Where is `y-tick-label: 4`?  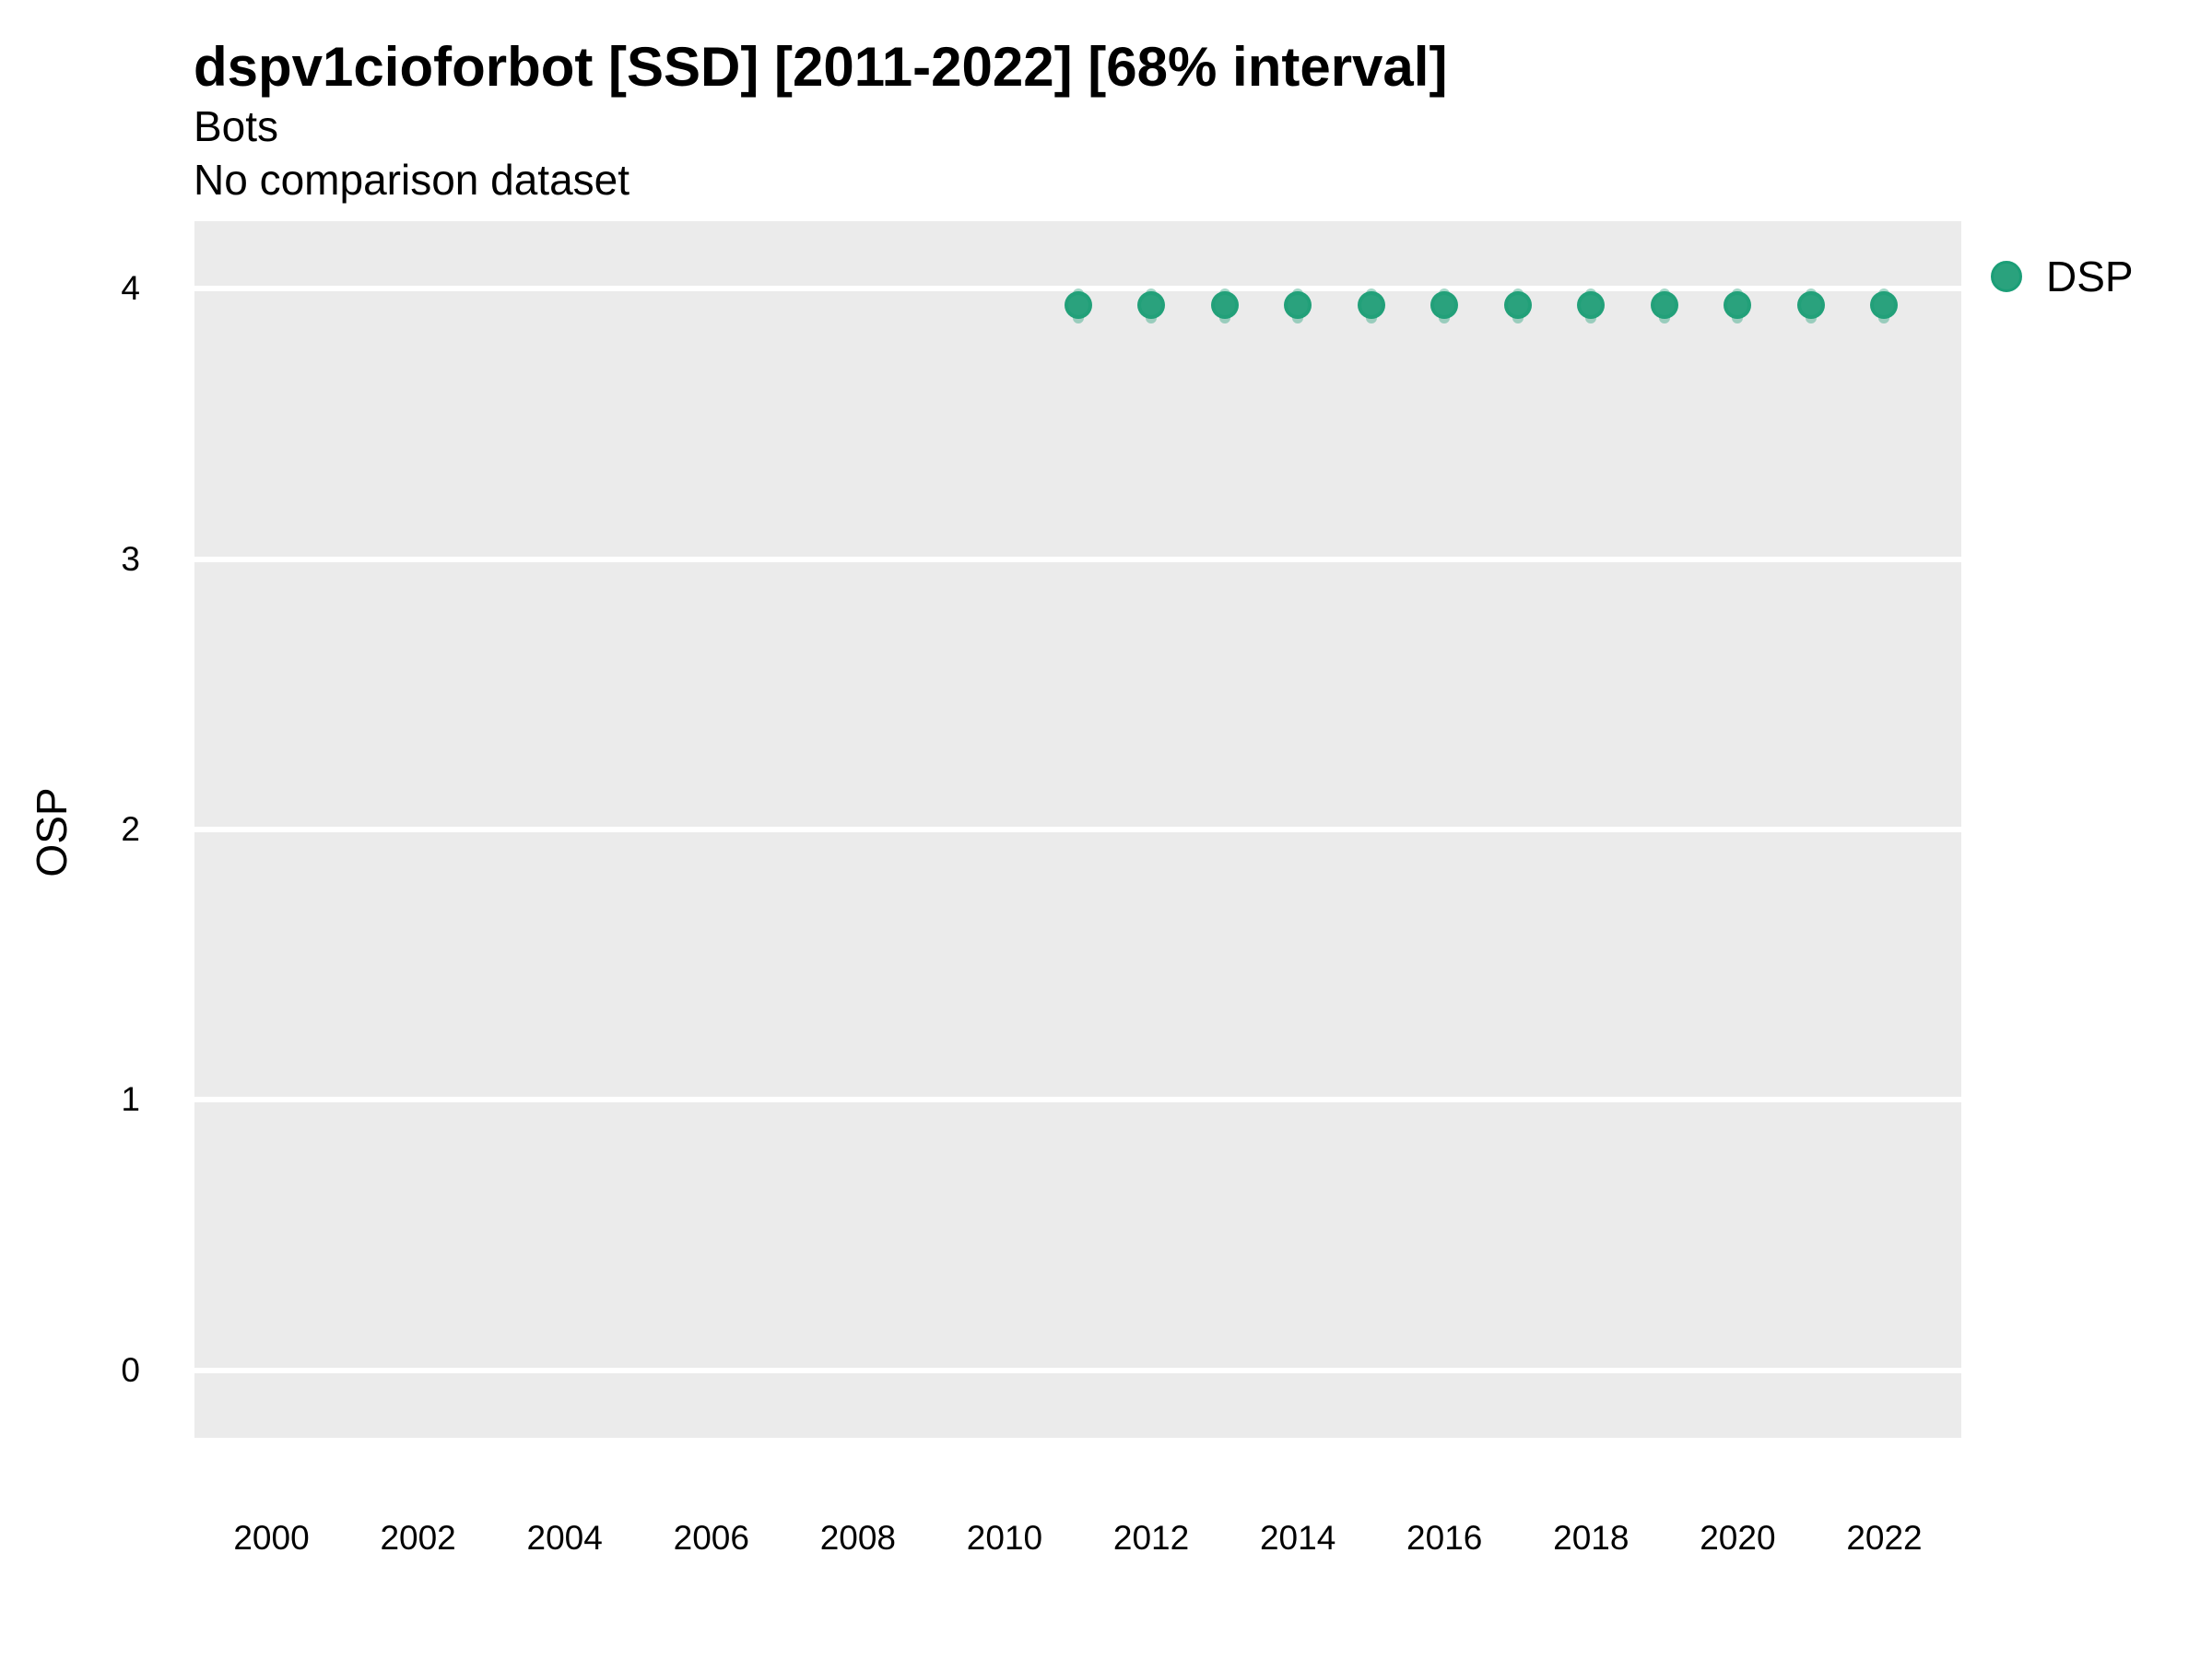 y-tick-label: 4 is located at coordinates (130, 288).